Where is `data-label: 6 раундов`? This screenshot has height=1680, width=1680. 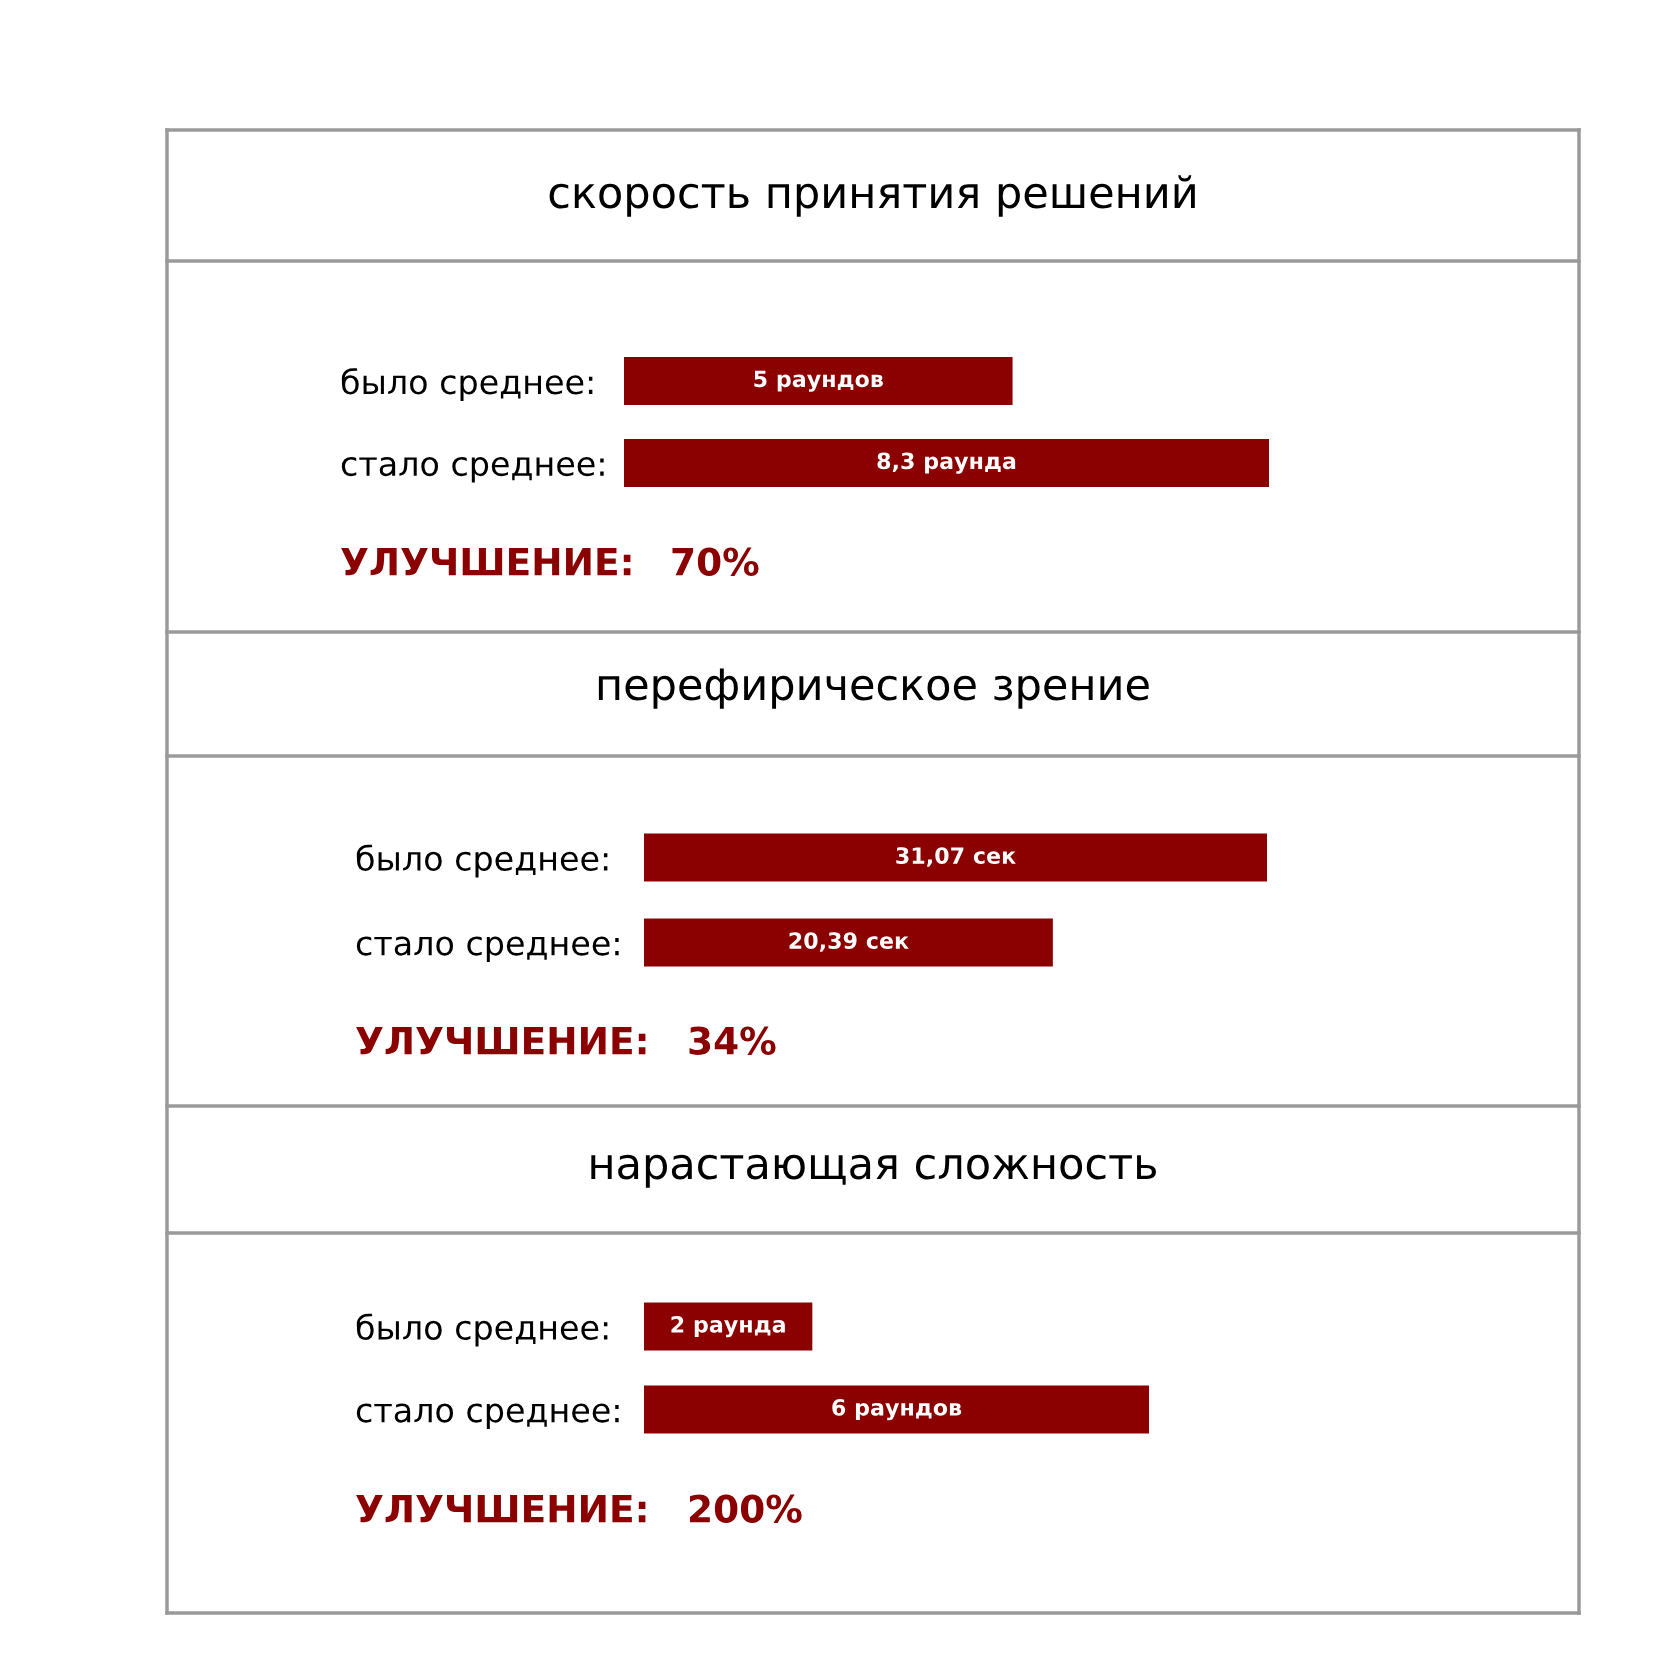
data-label: 6 раундов is located at coordinates (897, 1409).